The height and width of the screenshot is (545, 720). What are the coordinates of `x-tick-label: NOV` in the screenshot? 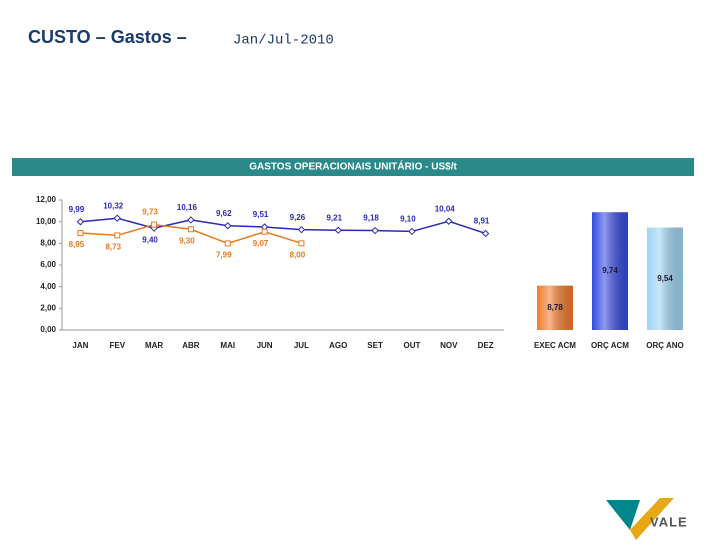 It's located at (449, 345).